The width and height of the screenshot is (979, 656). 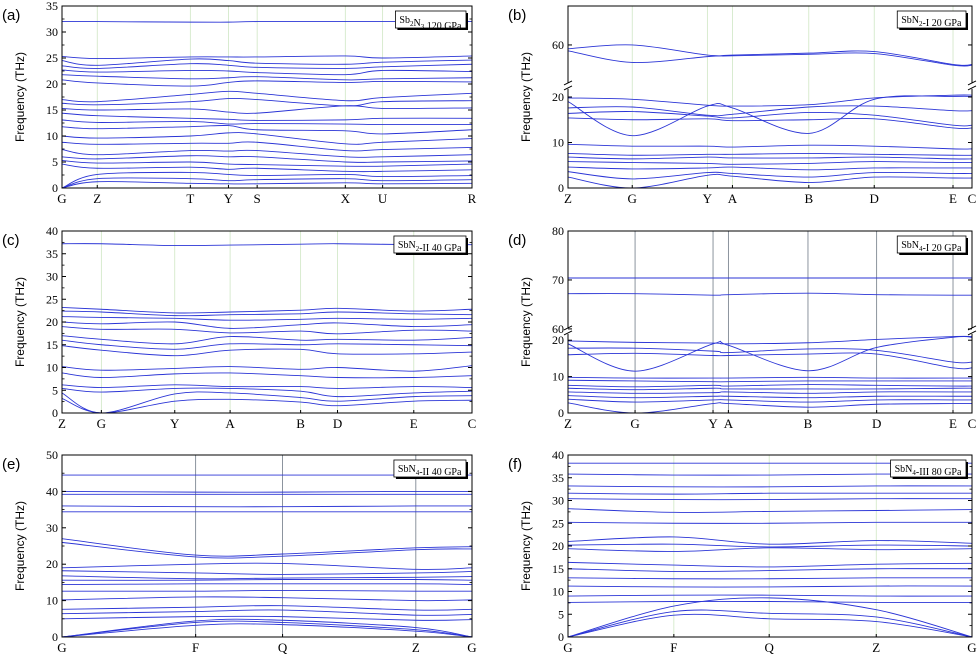 What do you see at coordinates (55, 413) in the screenshot?
I see `y-tick-label: 0` at bounding box center [55, 413].